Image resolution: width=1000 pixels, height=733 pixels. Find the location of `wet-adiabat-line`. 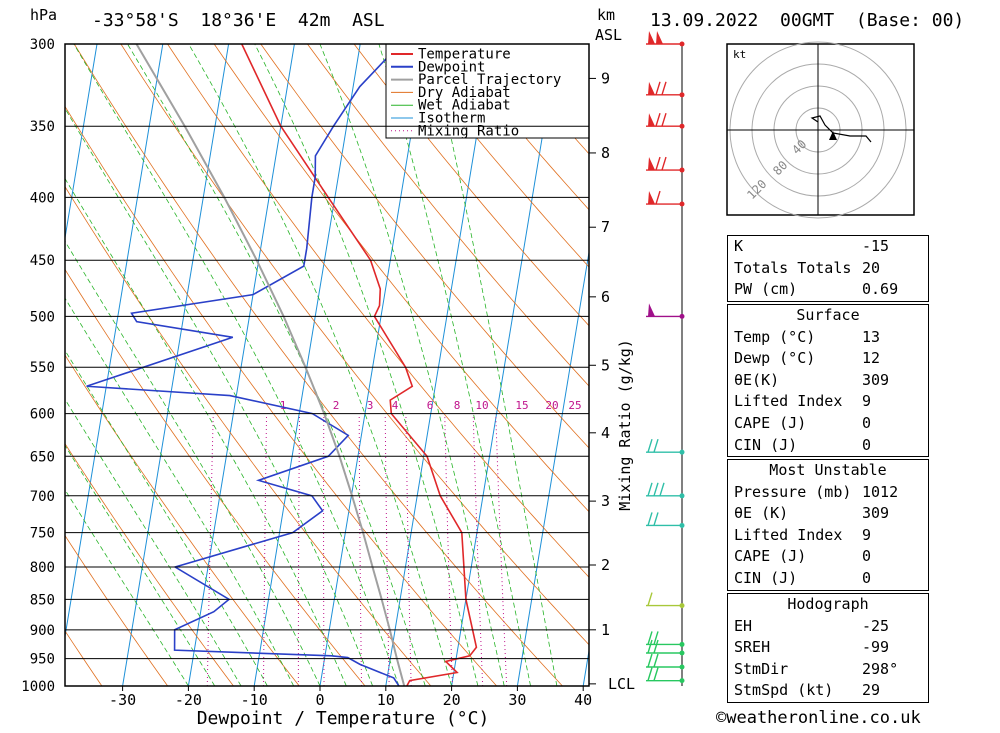

wet-adiabat-line is located at coordinates (153, 542).